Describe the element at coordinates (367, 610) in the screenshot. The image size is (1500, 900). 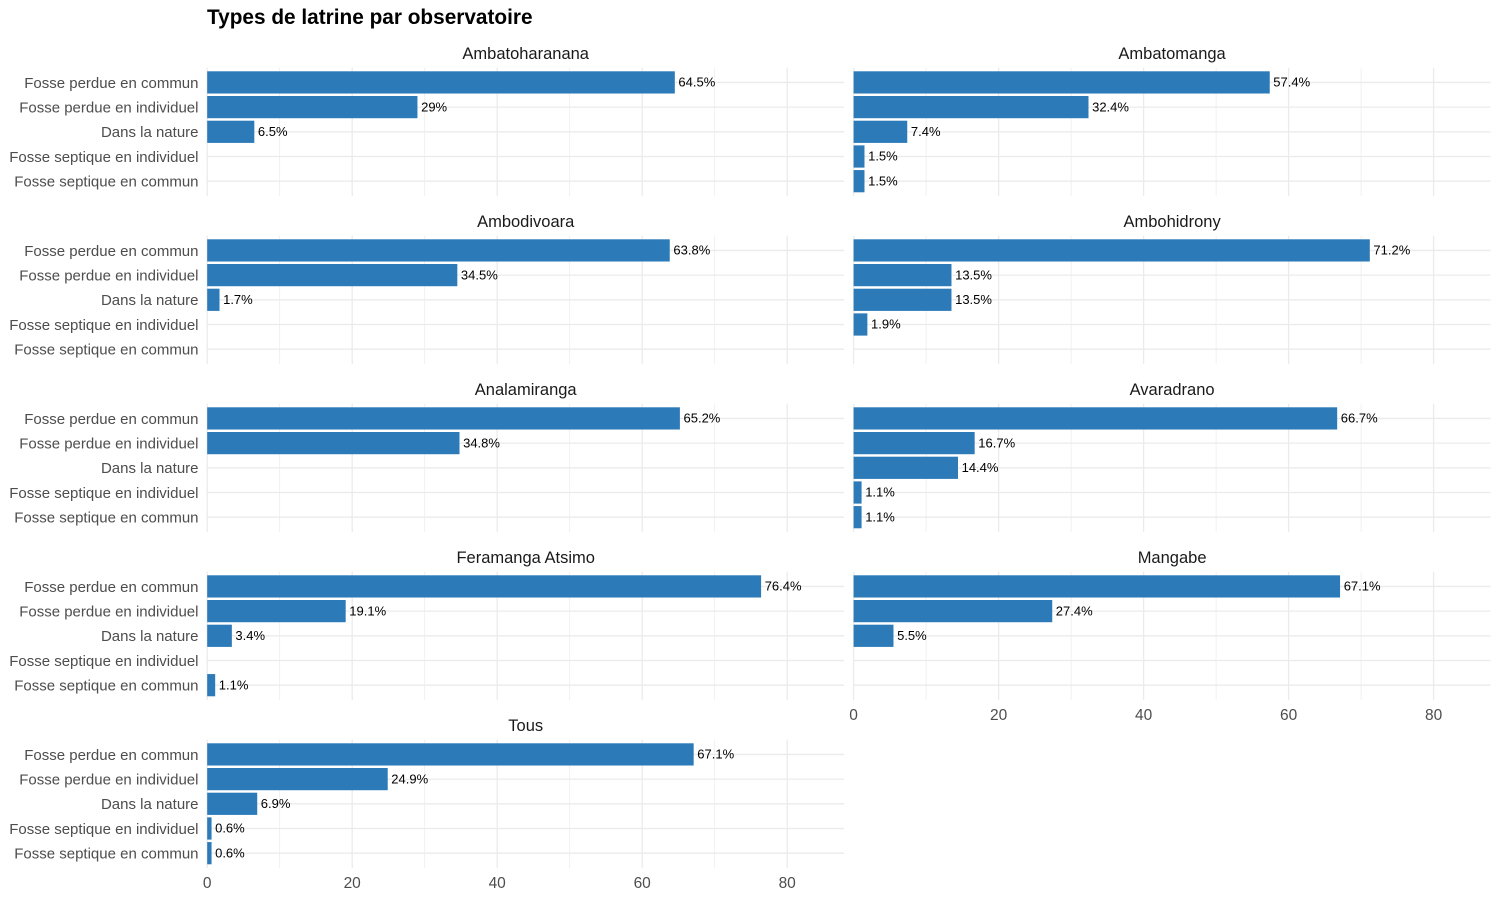
I see `svg-text: 19.1%` at that location.